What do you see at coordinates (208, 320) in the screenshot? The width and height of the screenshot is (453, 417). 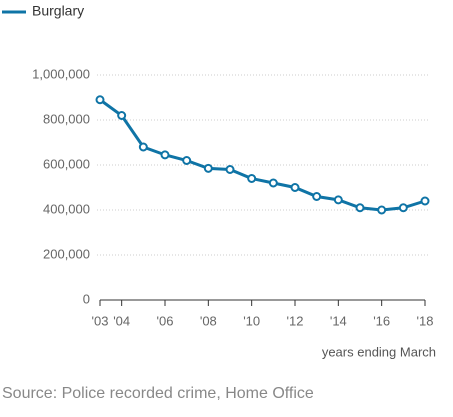 I see `x-tick-label: '08` at bounding box center [208, 320].